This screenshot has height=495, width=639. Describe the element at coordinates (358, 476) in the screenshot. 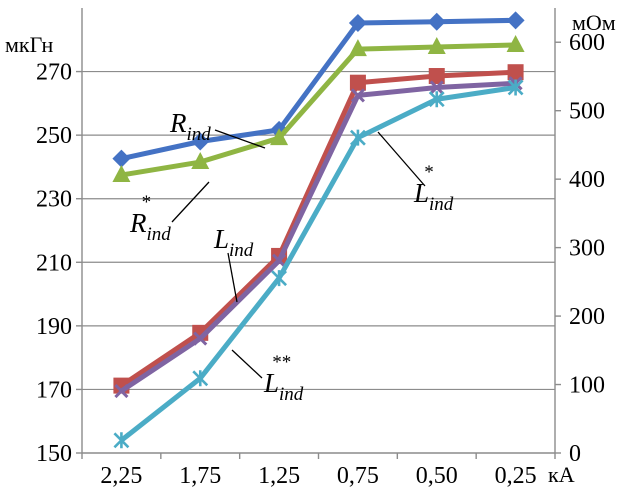

I see `x-tick-label: 0,75` at that location.